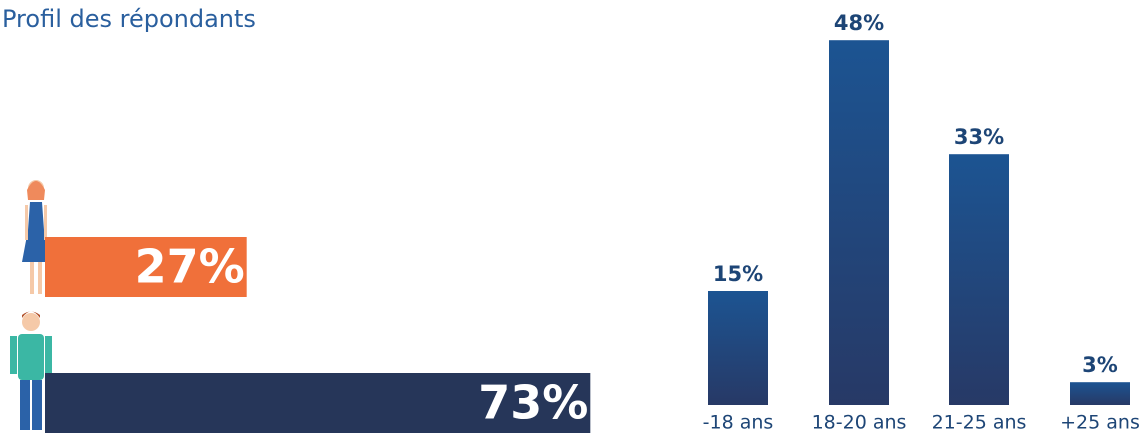 This screenshot has height=437, width=1147. I want to click on value-label: 33%, so click(979, 137).